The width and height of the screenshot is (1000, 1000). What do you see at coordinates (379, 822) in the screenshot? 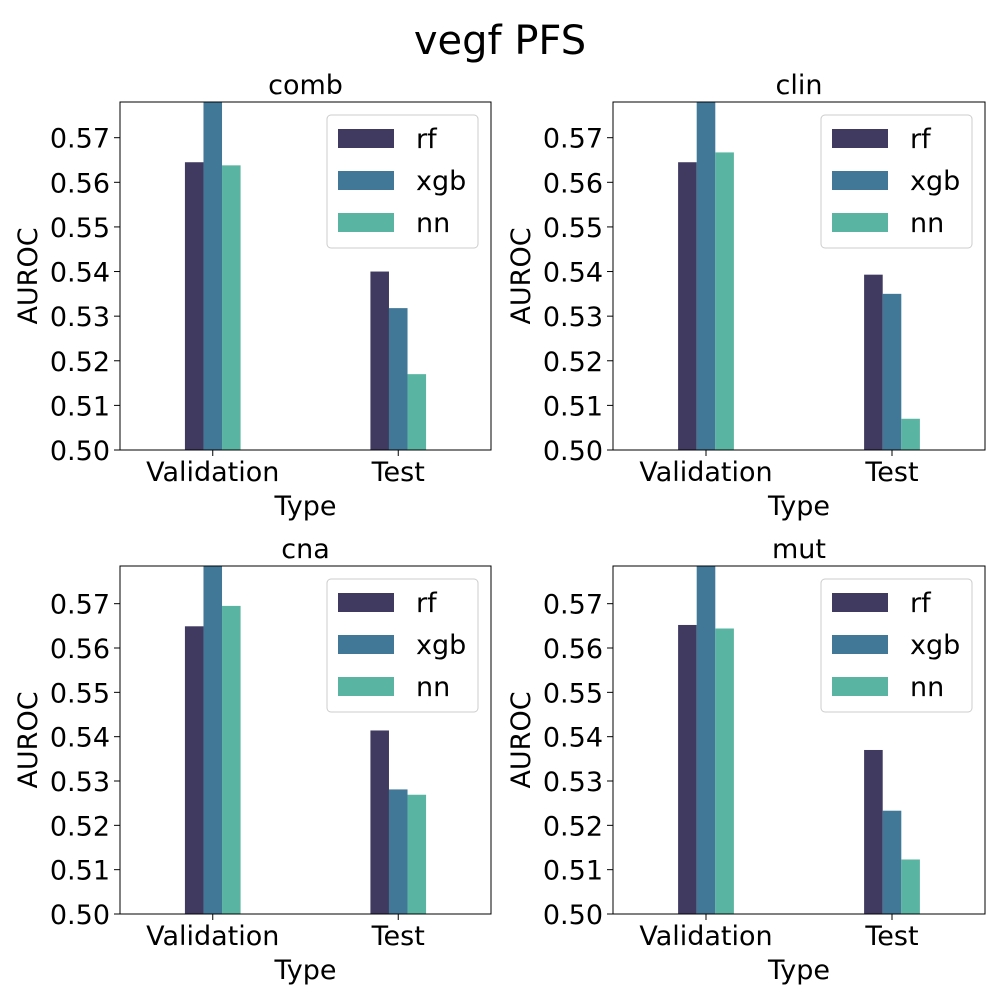
I see `bar-rf-test` at bounding box center [379, 822].